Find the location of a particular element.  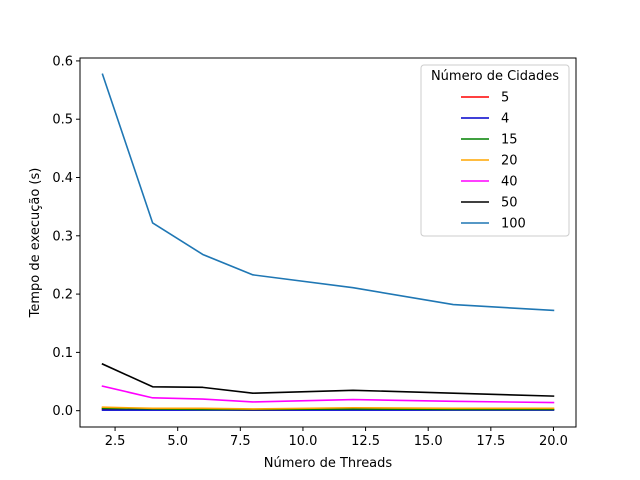

legend-label: 50 is located at coordinates (509, 203).